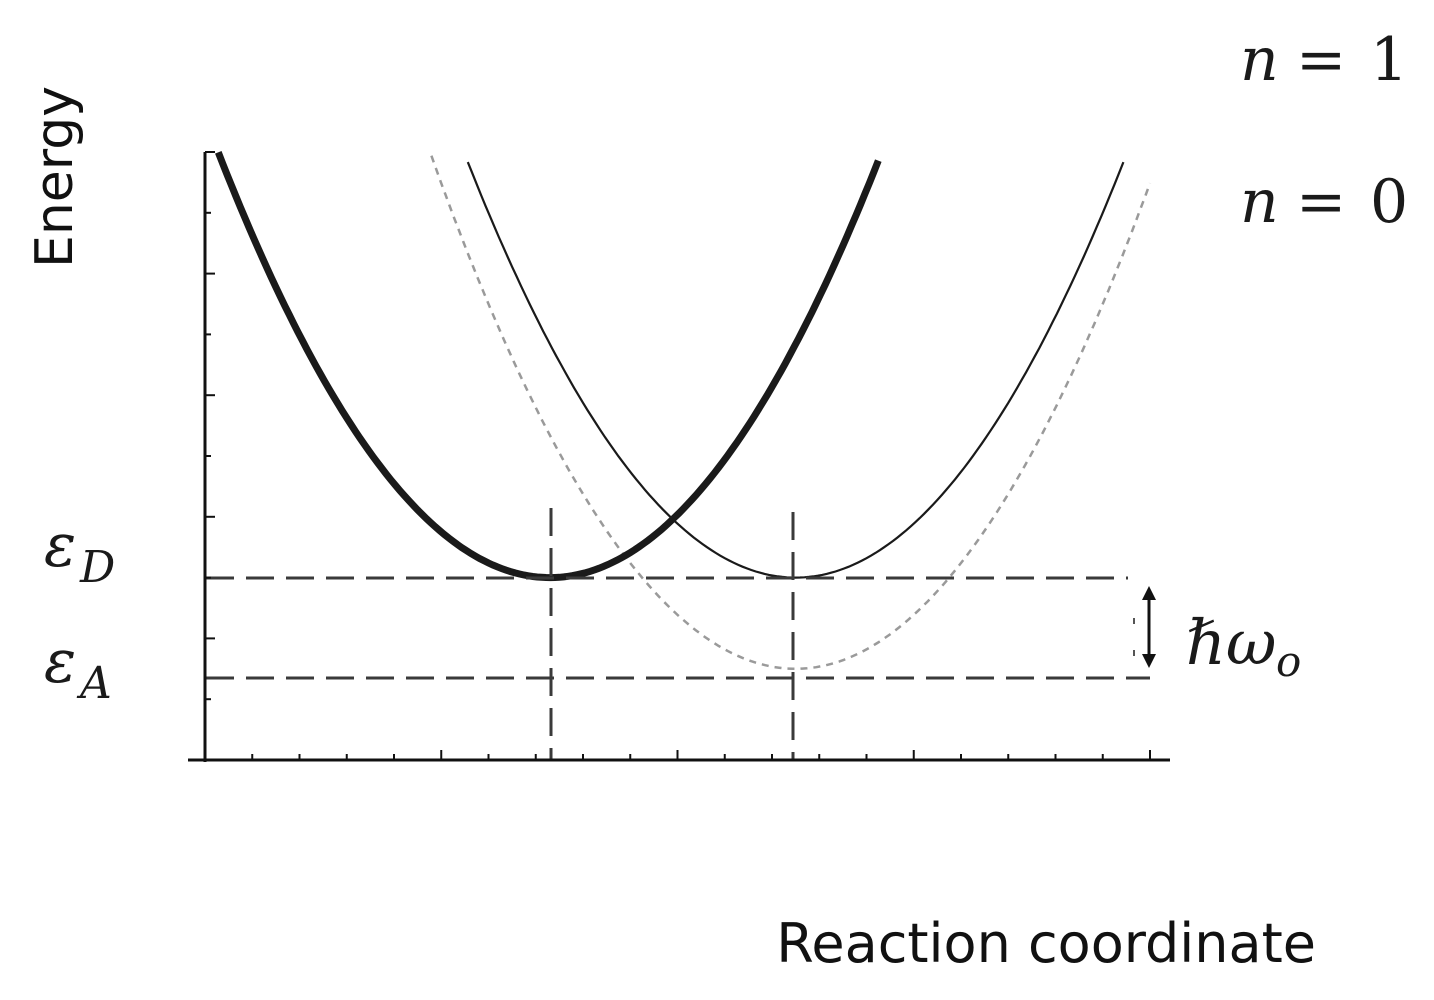 The image size is (1434, 1000). What do you see at coordinates (97, 567) in the screenshot?
I see `svg-text: D` at bounding box center [97, 567].